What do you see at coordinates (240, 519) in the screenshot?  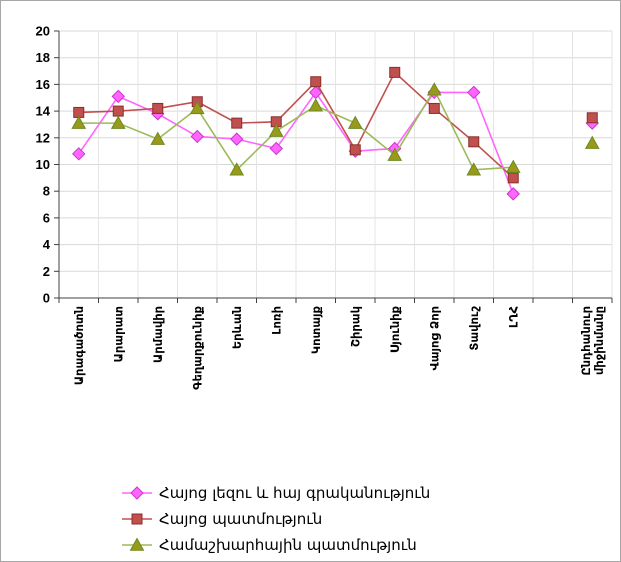 I see `legend-label: Հայոց պատմություն` at bounding box center [240, 519].